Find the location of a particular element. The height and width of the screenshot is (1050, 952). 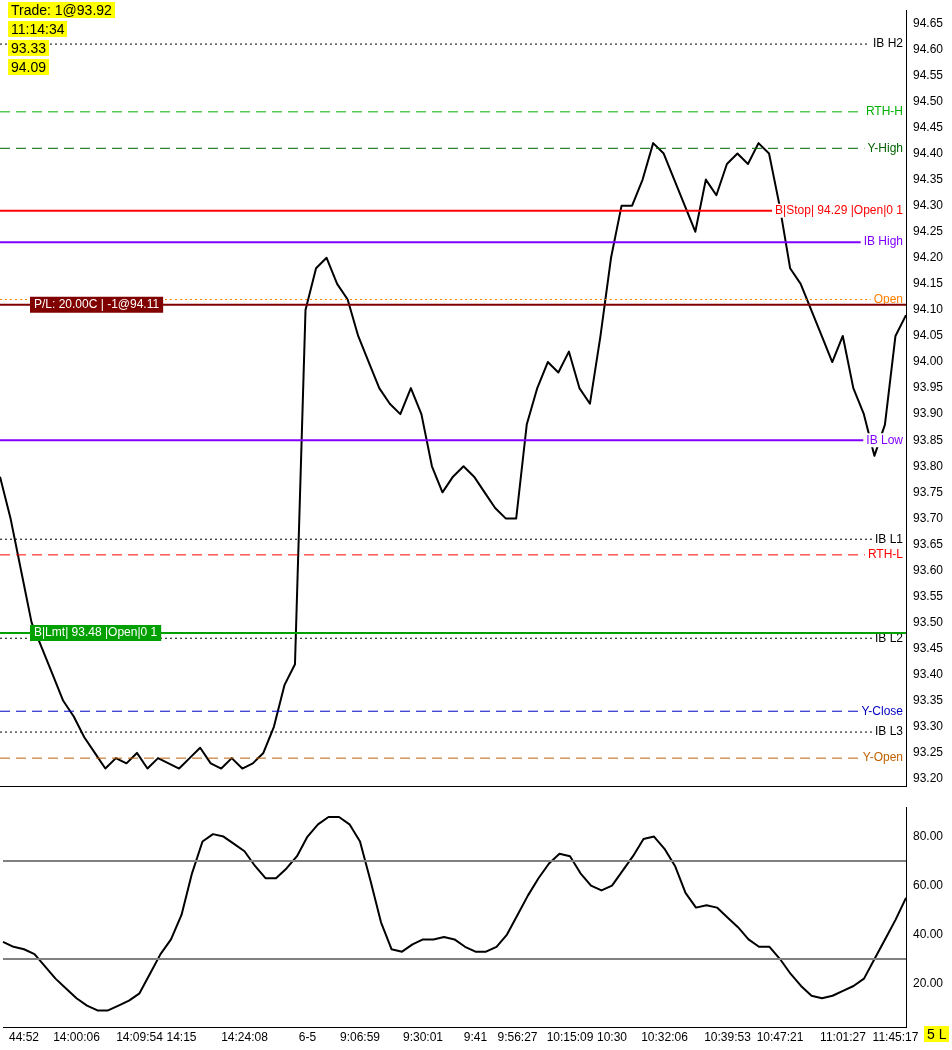

y-tick-label: 93.50 is located at coordinates (928, 621).